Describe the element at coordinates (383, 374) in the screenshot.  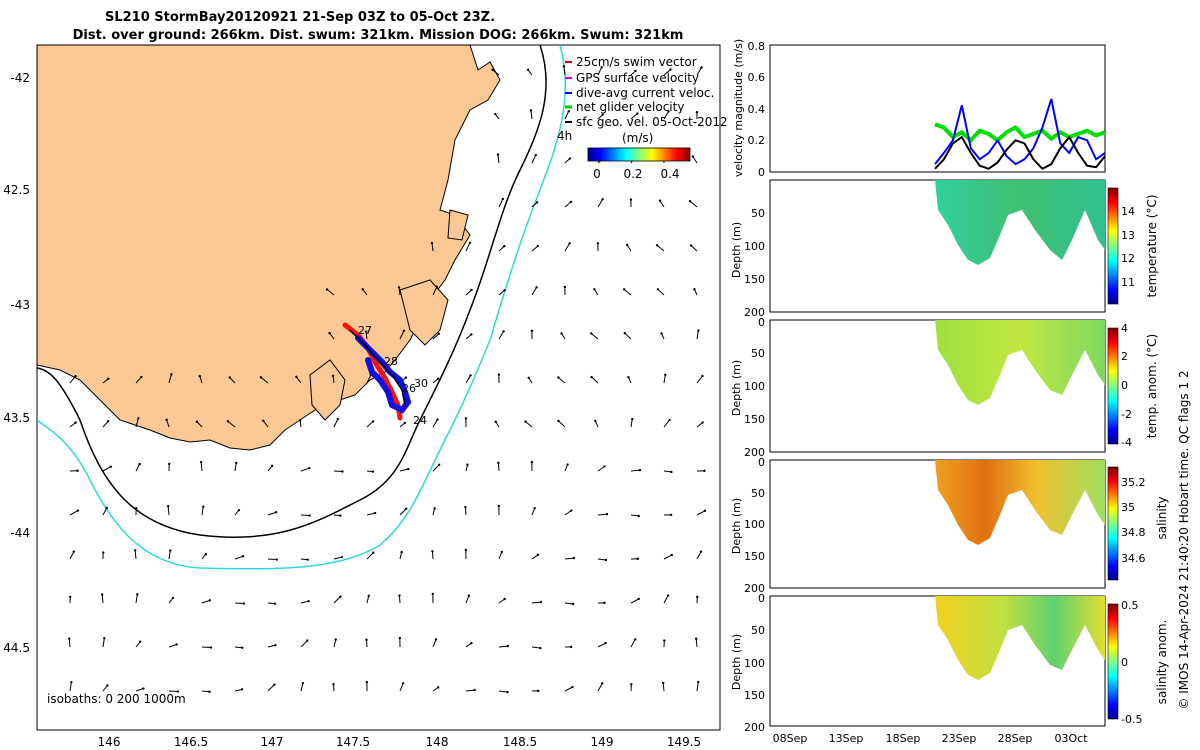
I see `track-blue` at that location.